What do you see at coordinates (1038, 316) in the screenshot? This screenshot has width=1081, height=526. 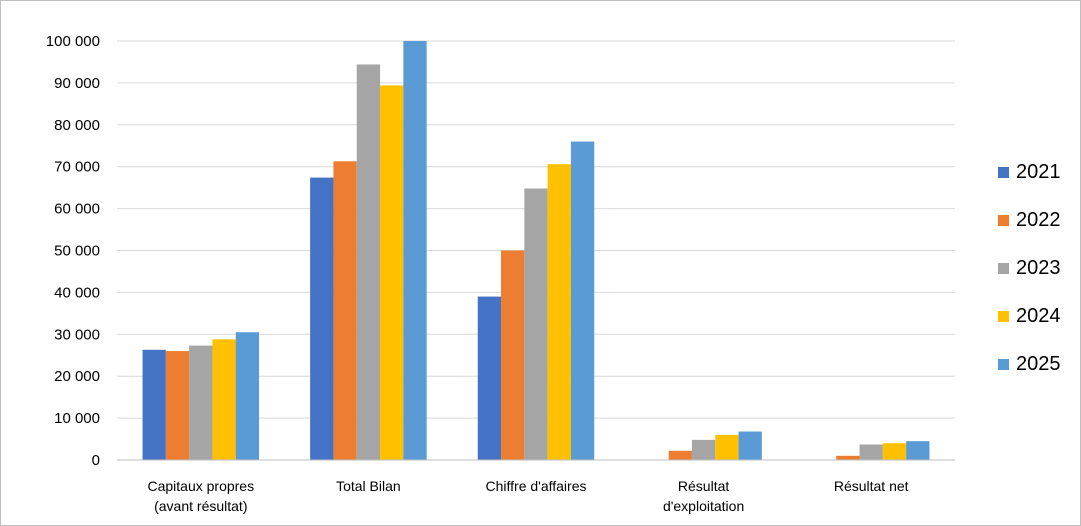 I see `legend-label-2024: 2024` at bounding box center [1038, 316].